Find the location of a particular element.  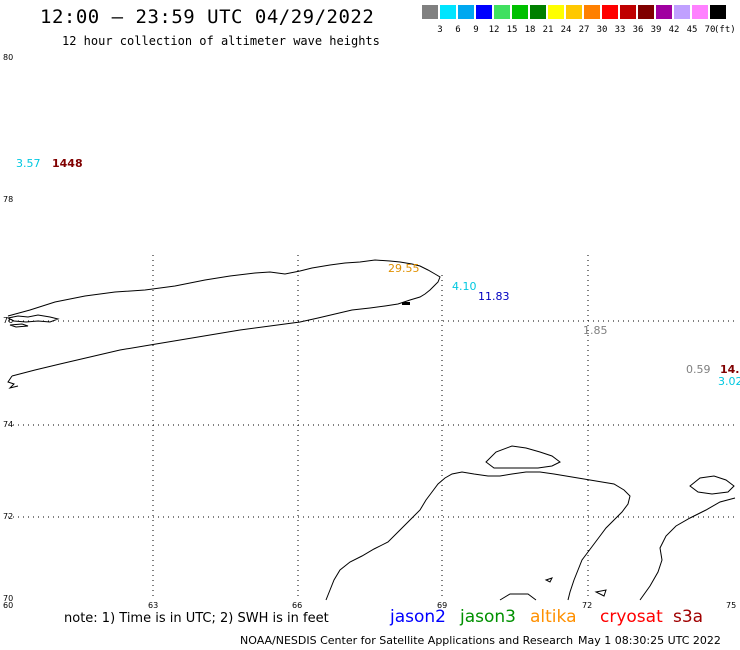

legend-label: 9 is located at coordinates (476, 30).